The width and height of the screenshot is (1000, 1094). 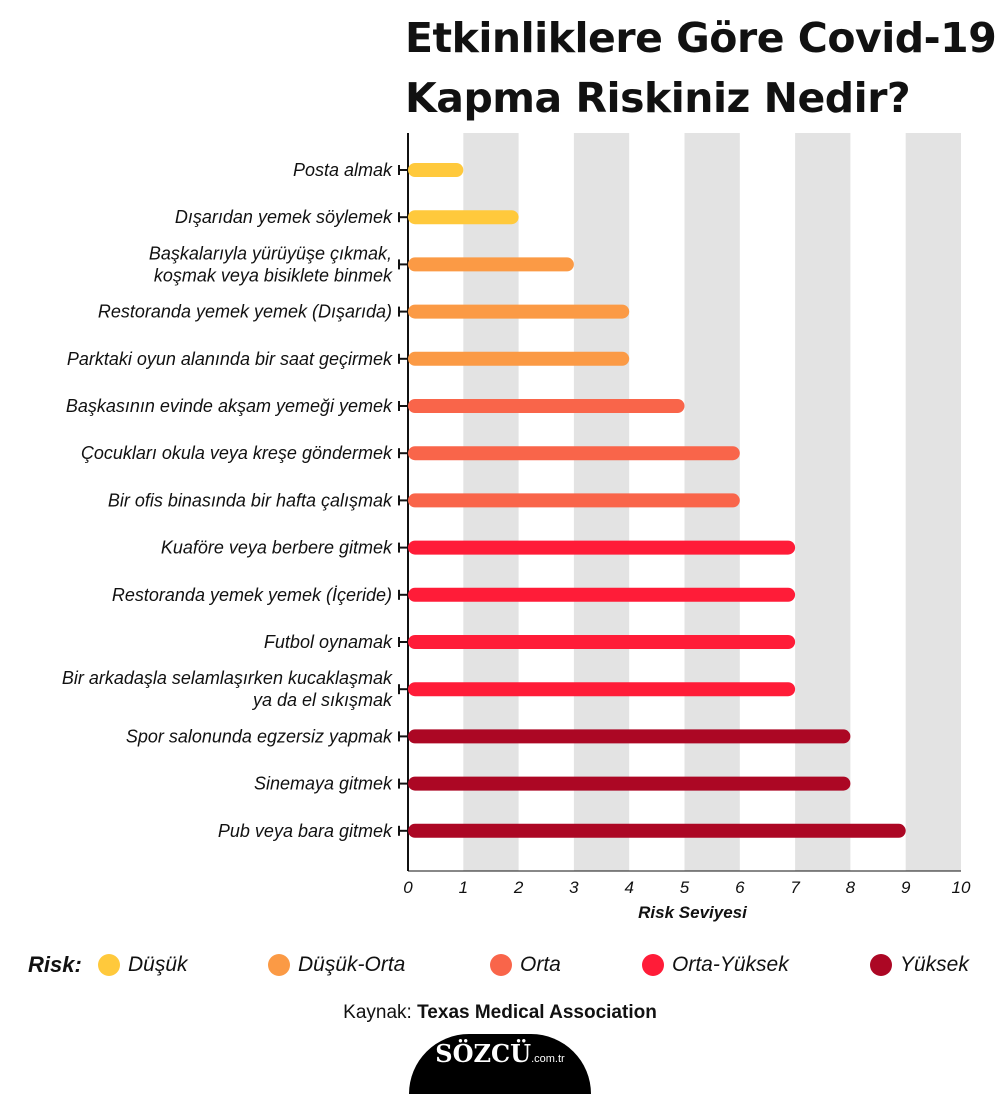 I want to click on x-tick-label: 5, so click(x=685, y=887).